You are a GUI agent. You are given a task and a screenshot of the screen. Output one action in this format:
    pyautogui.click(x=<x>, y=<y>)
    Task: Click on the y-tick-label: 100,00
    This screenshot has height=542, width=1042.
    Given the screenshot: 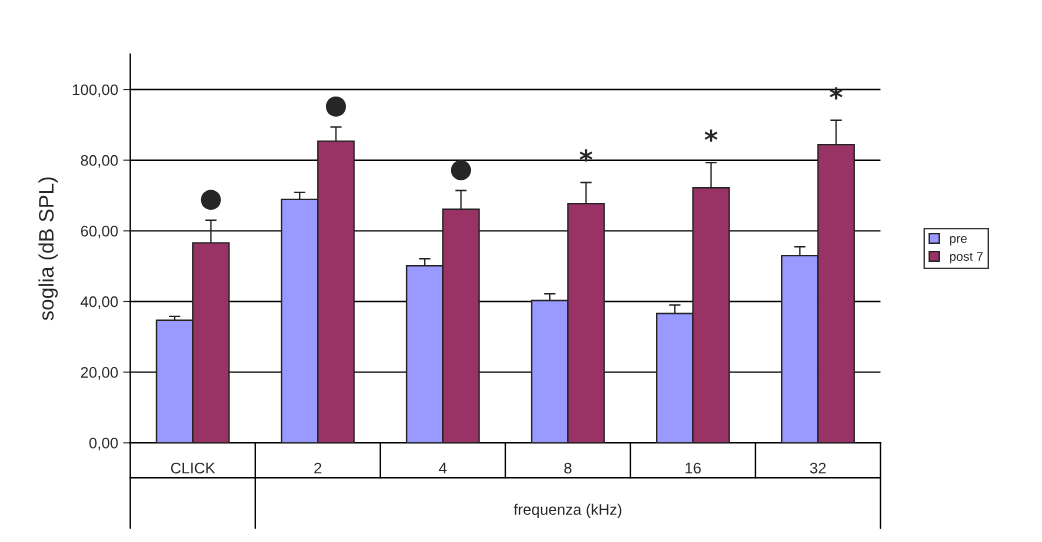 What is the action you would take?
    pyautogui.click(x=95, y=91)
    